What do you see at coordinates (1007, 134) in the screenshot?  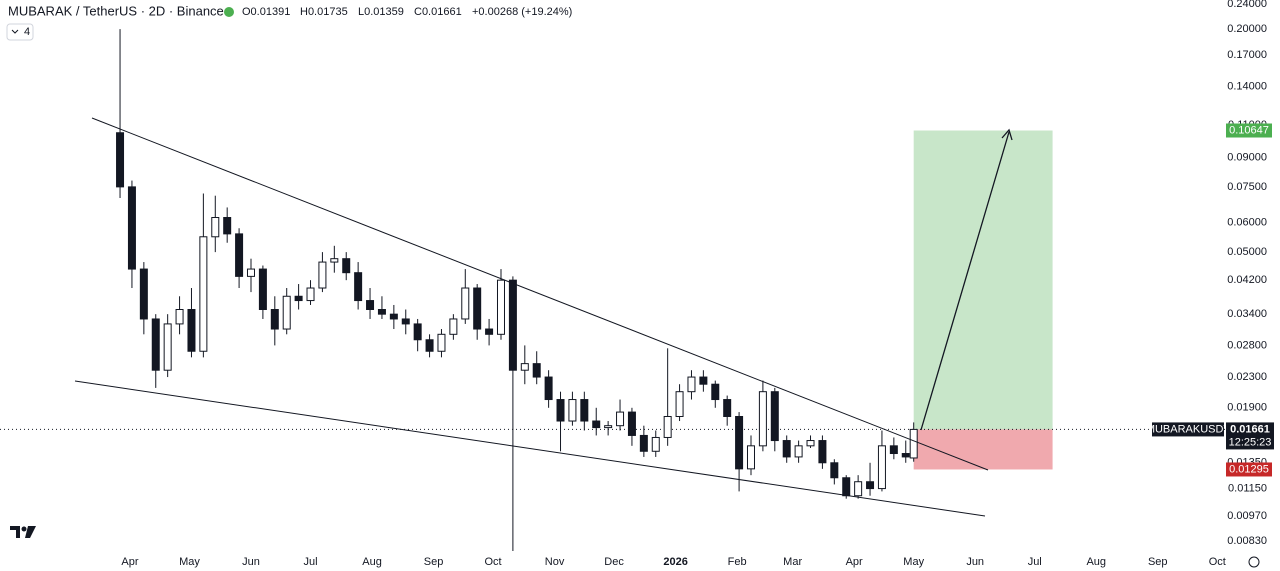 I see `arrow-head` at bounding box center [1007, 134].